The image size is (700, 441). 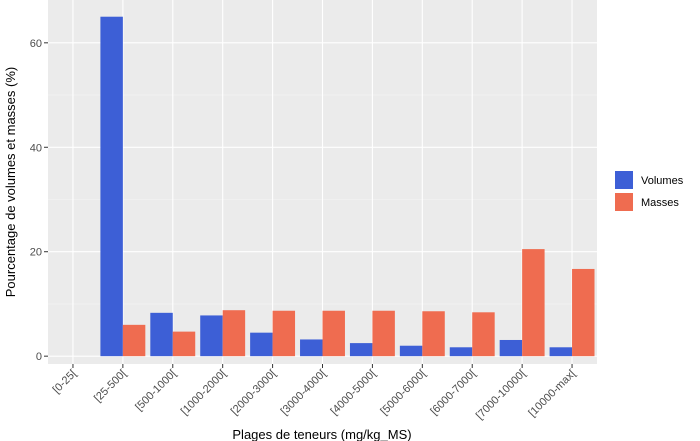 I want to click on x-tick-label: [2000-3000[, so click(x=254, y=393).